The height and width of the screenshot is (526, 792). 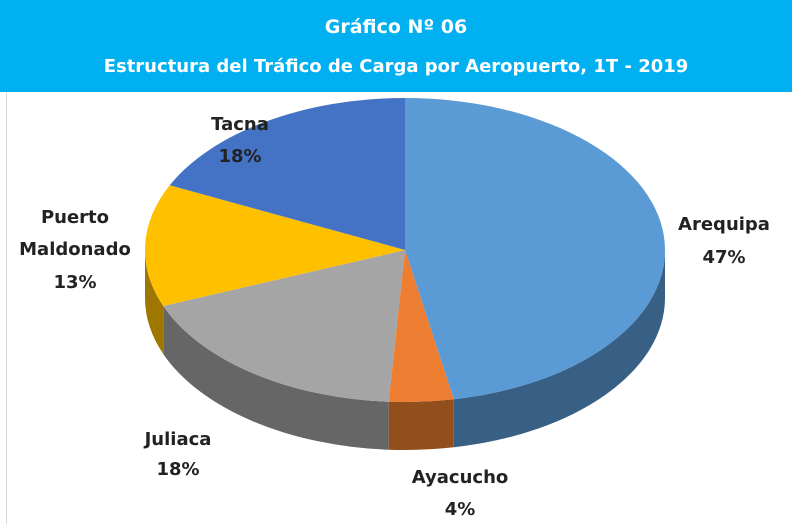 I want to click on category-label: Arequipa, so click(x=724, y=224).